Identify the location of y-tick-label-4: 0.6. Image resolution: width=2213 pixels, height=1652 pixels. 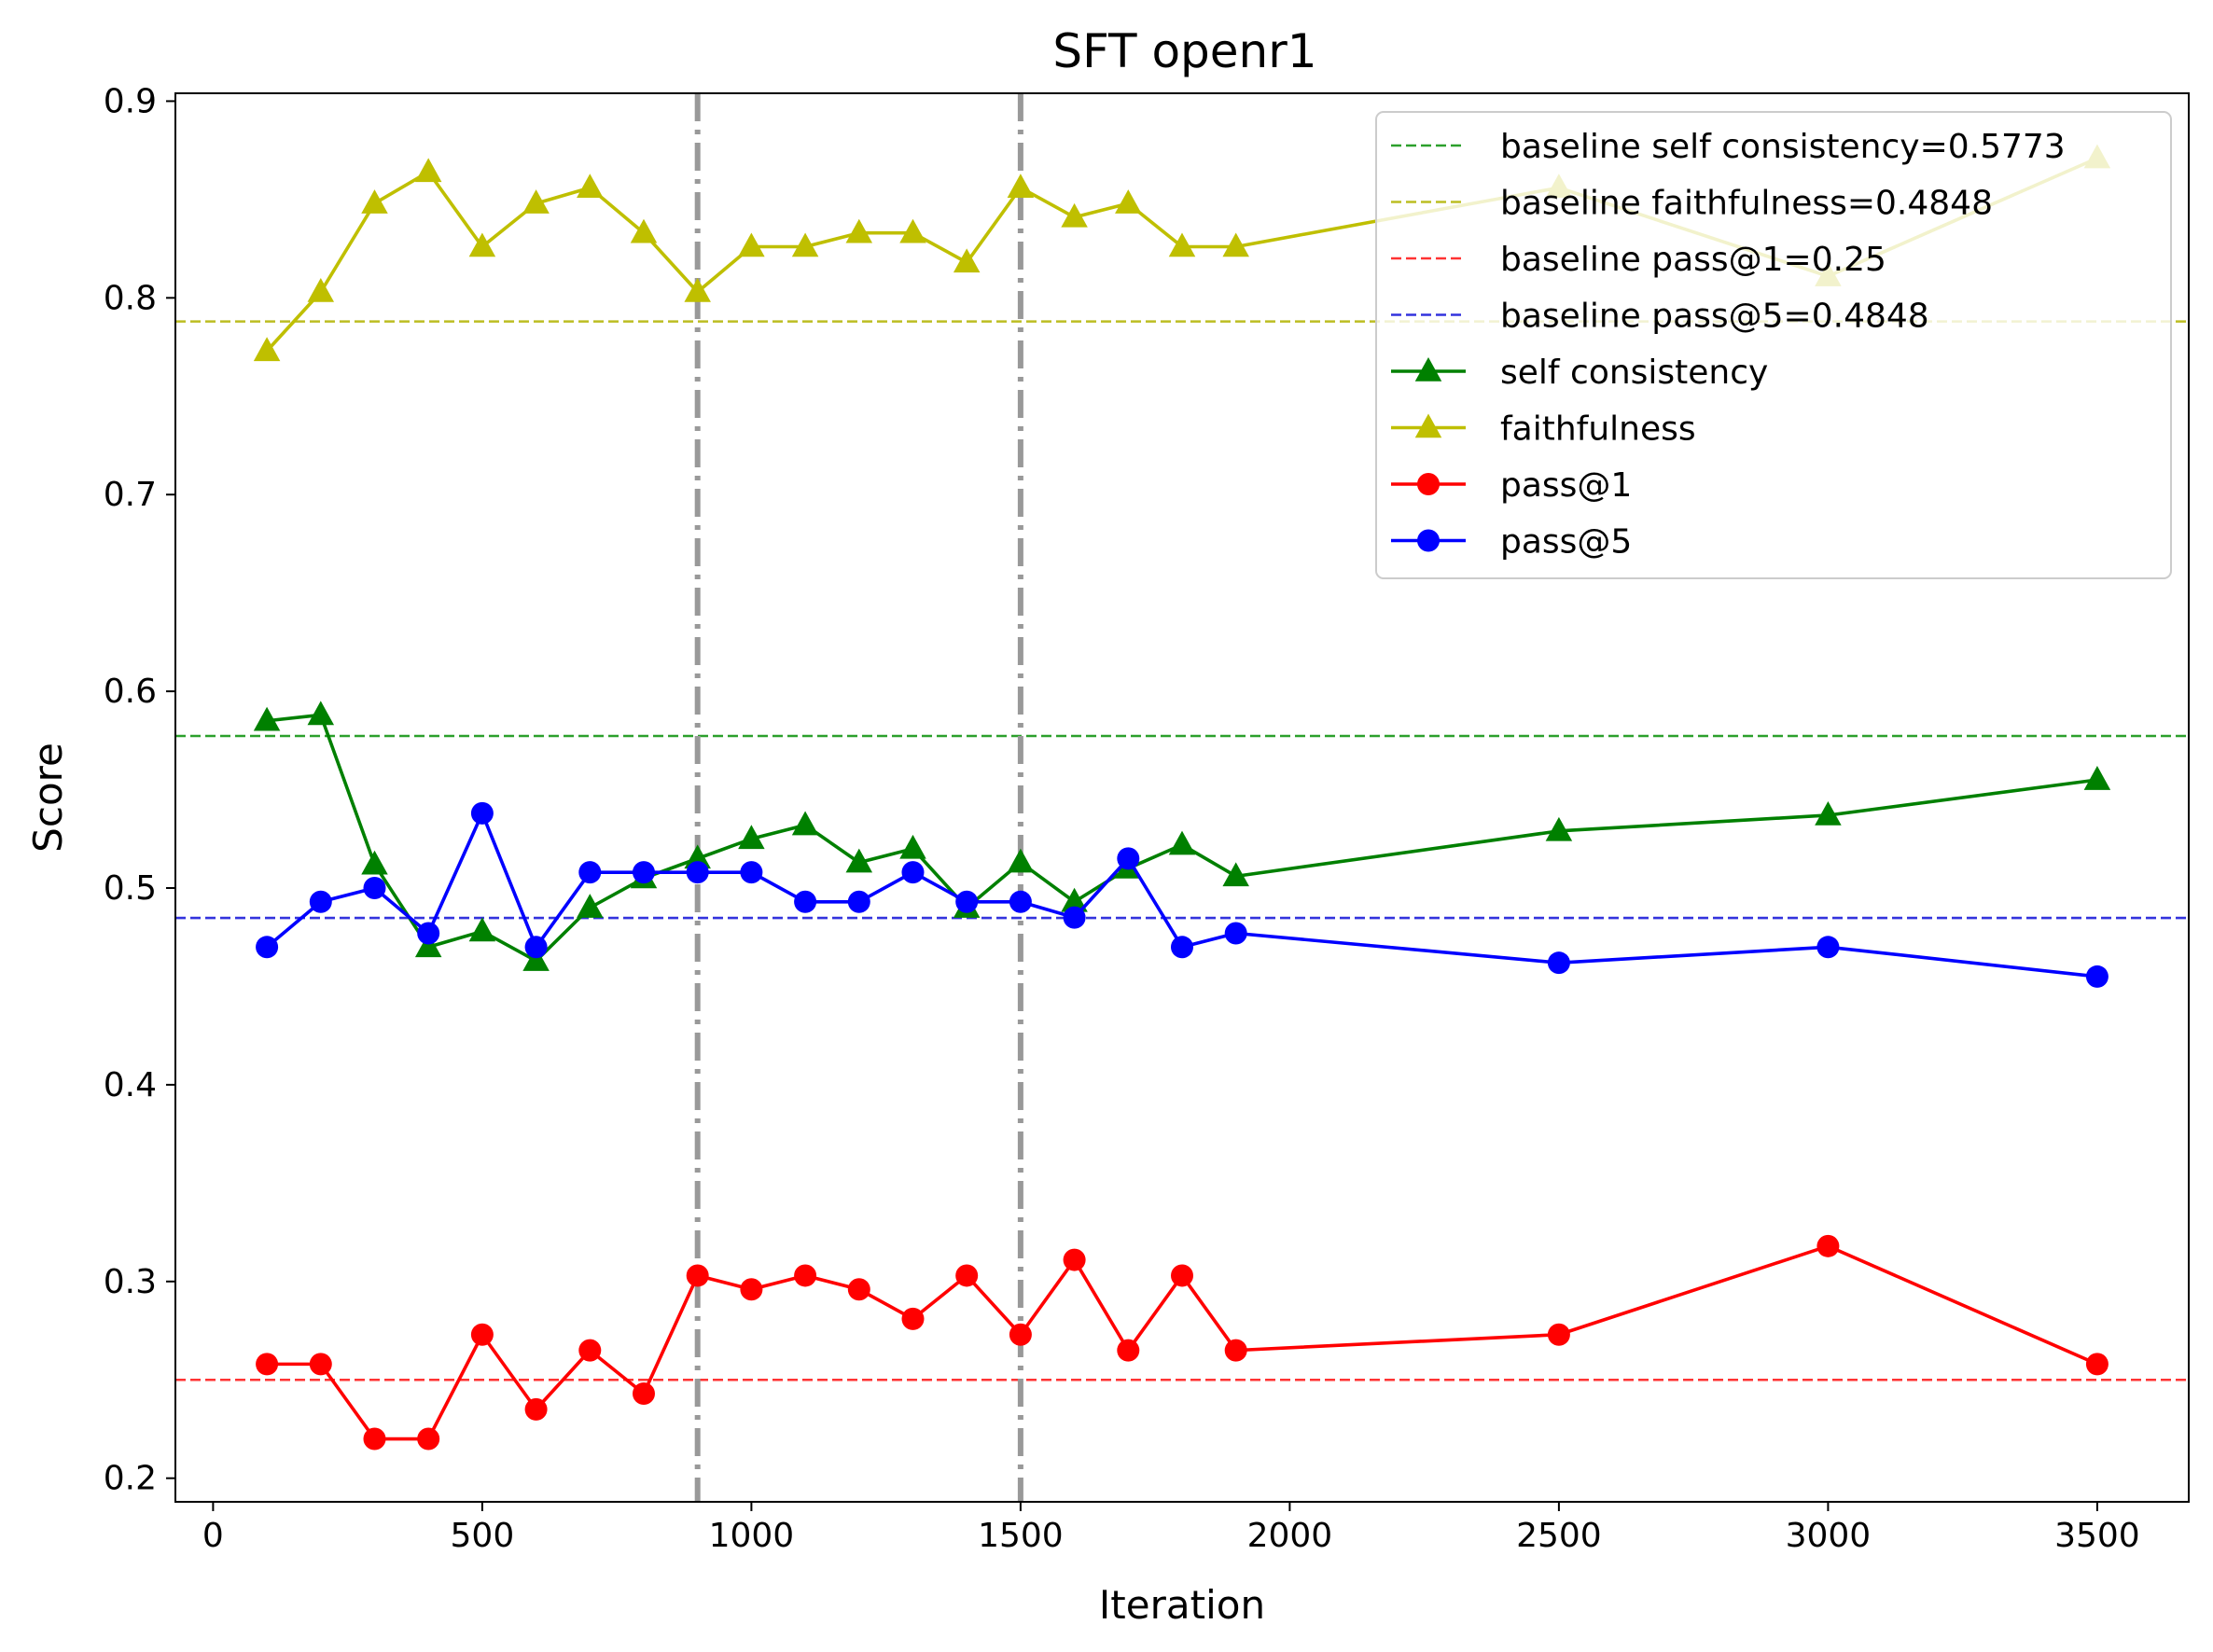
(130, 692).